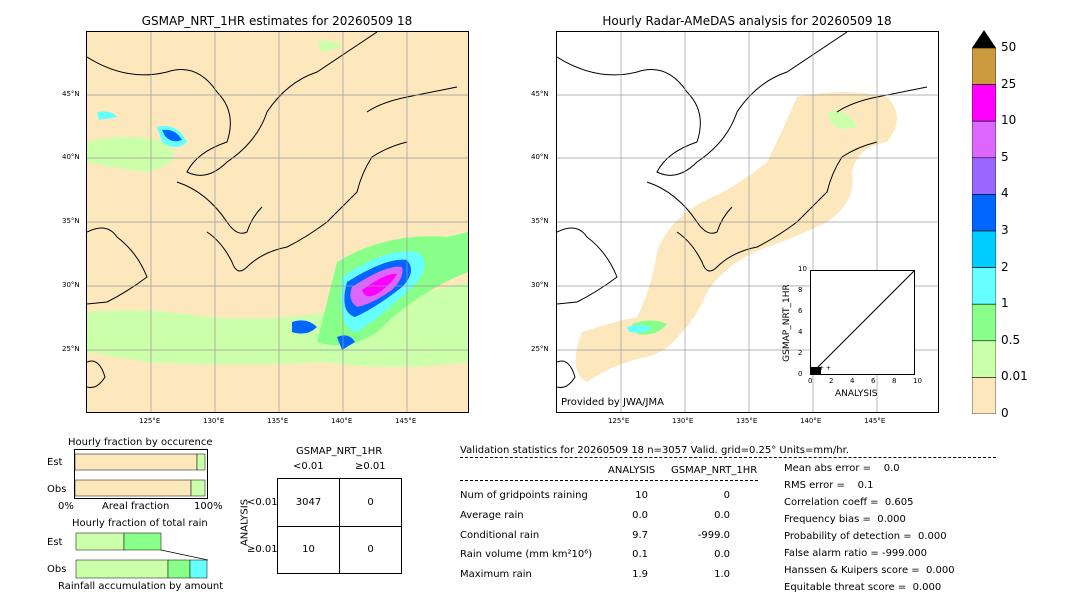 The image size is (1080, 612). I want to click on scatter-x-tick: 0, so click(810, 381).